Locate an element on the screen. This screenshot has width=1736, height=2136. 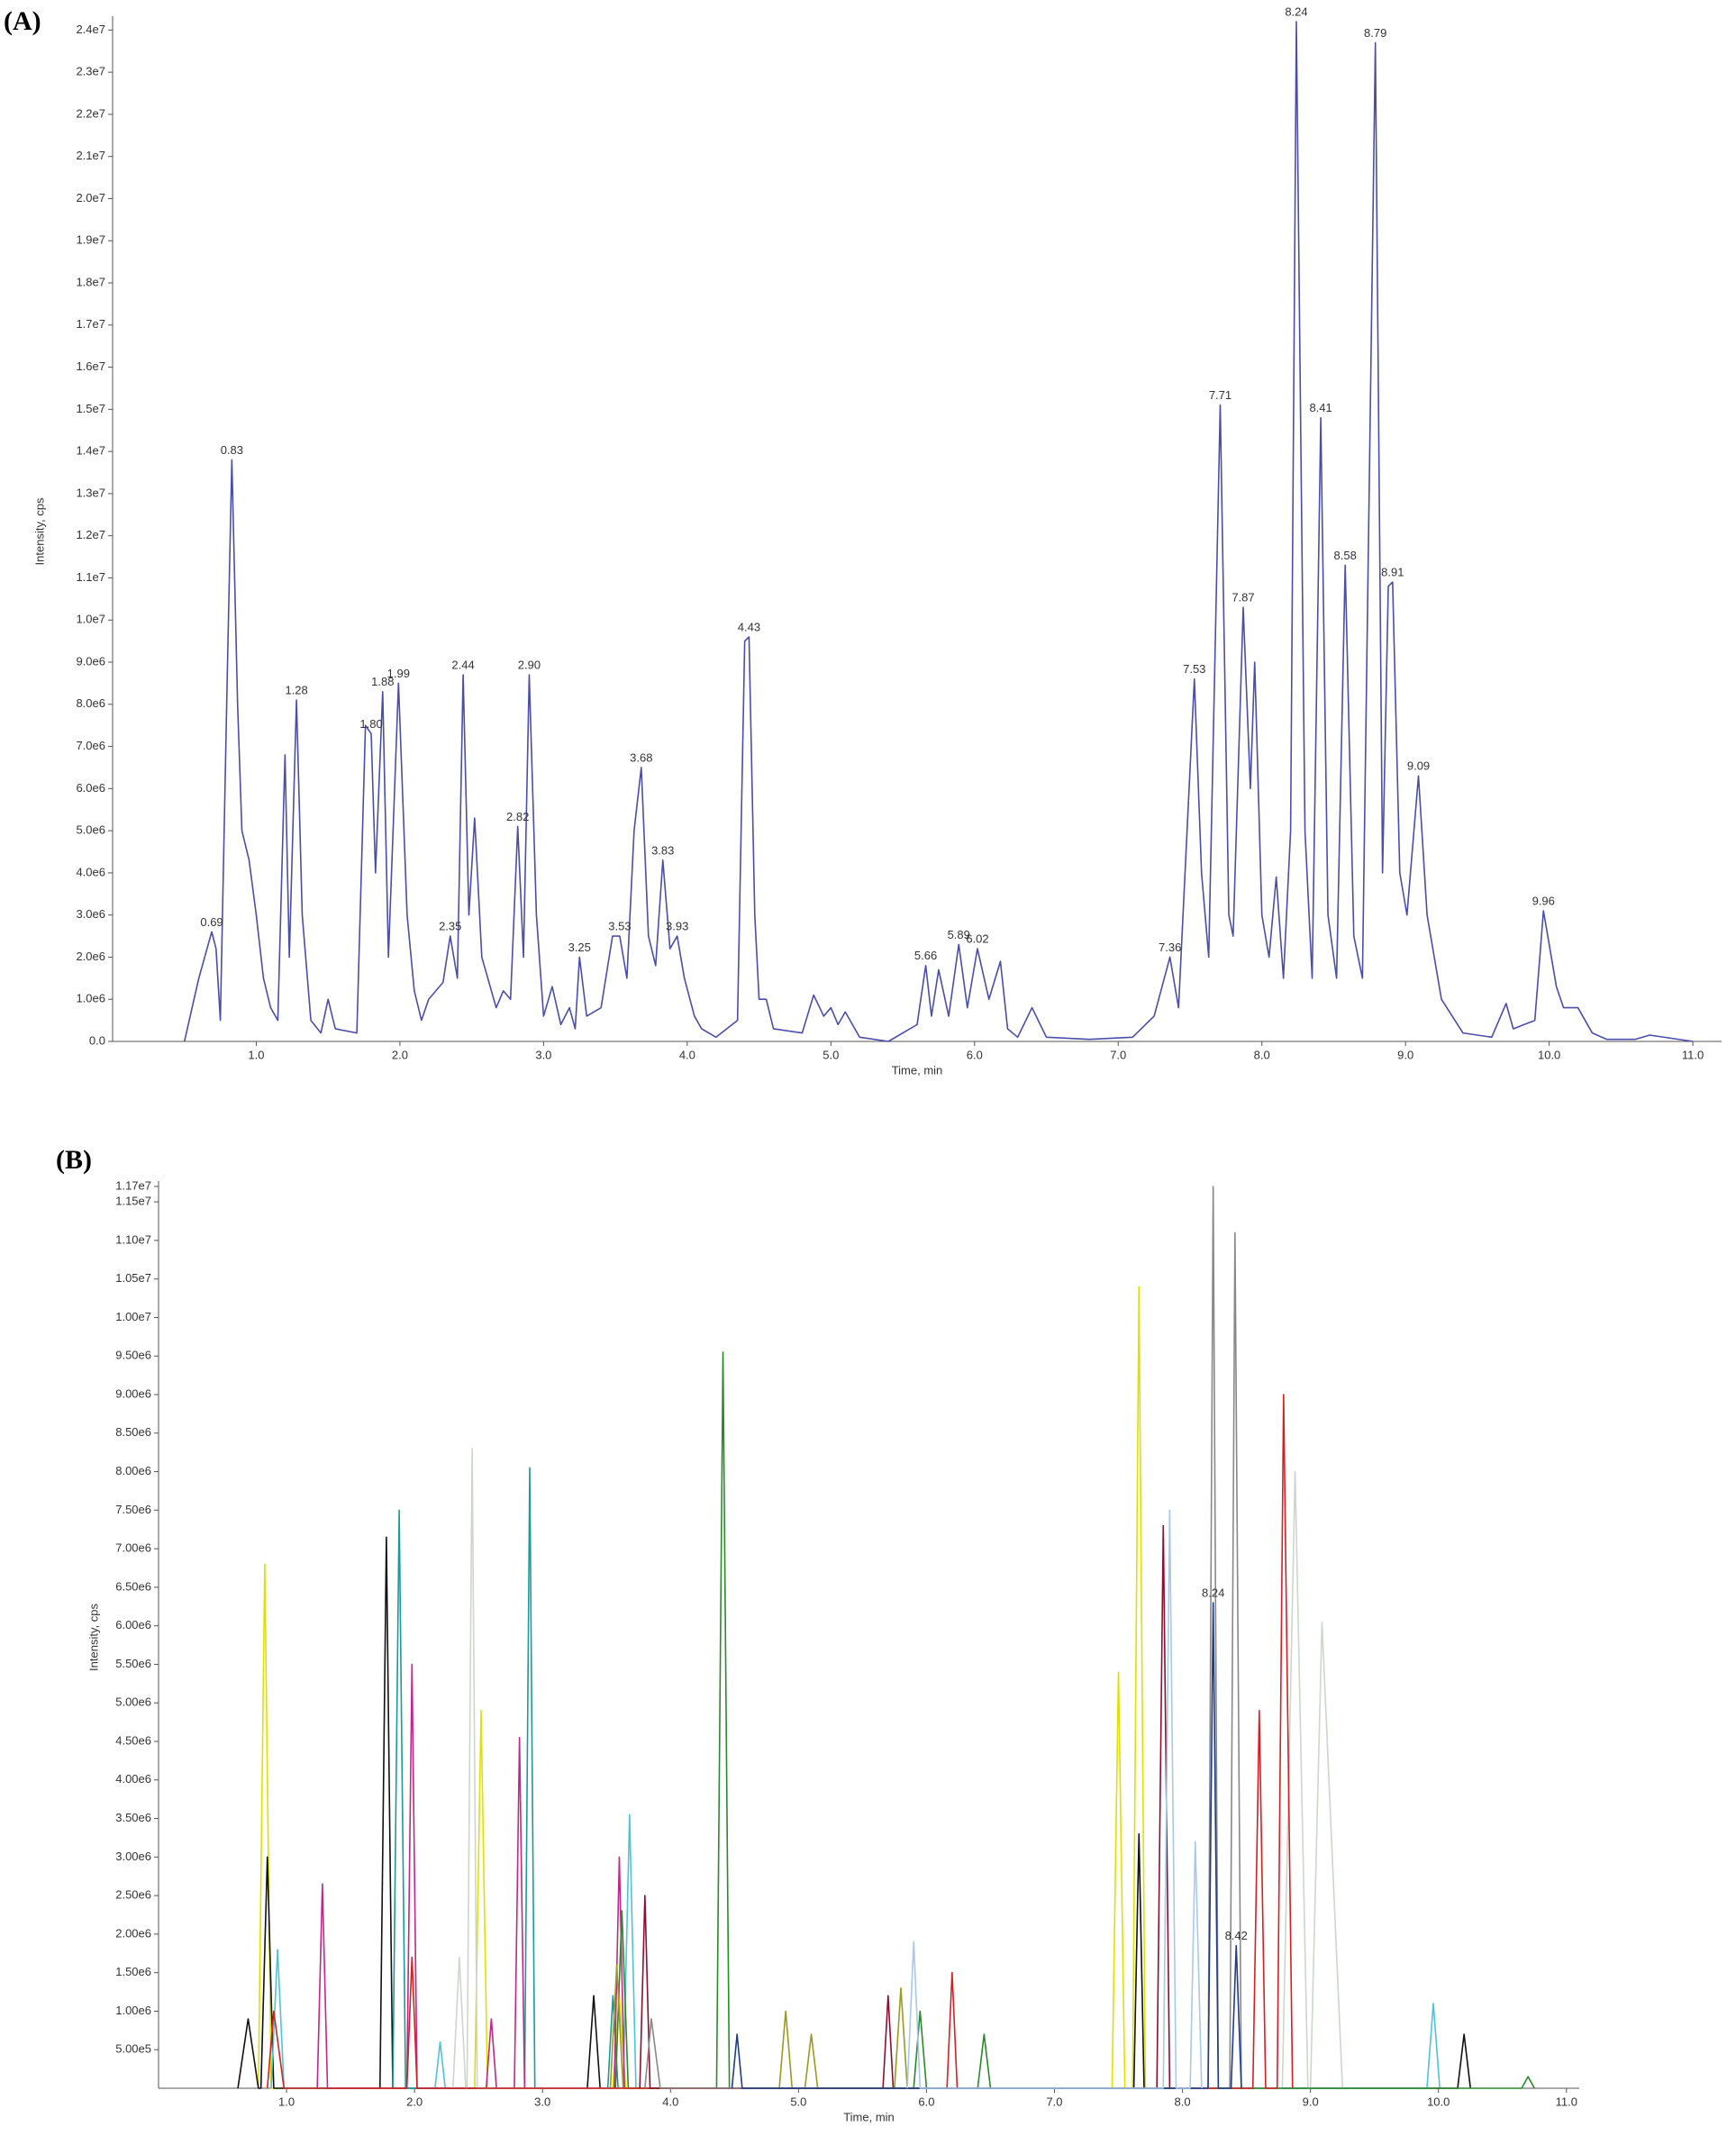
peak-label: 3.25 is located at coordinates (579, 947).